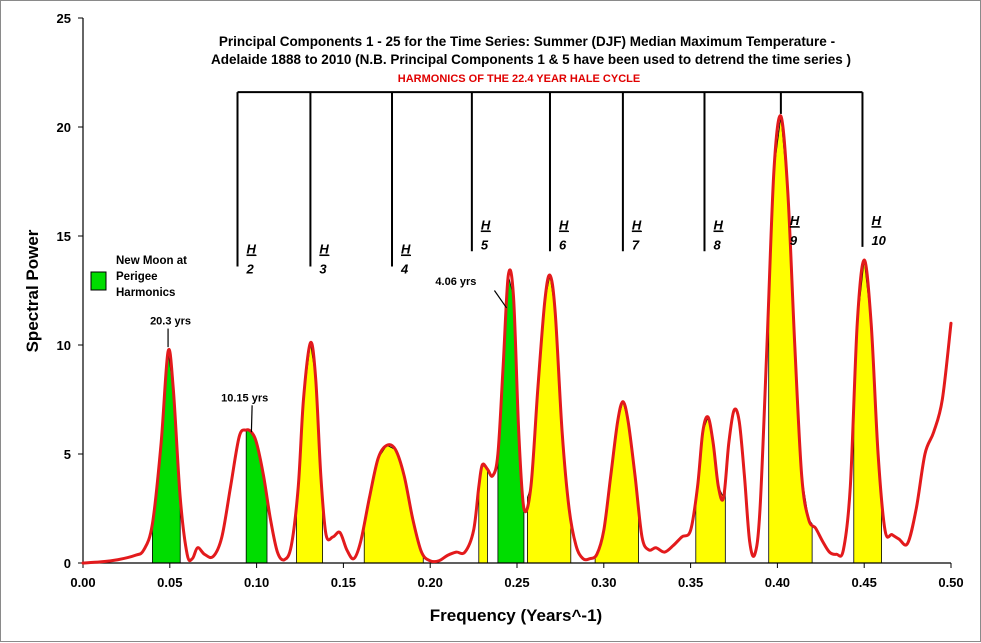 The width and height of the screenshot is (981, 643). Describe the element at coordinates (170, 322) in the screenshot. I see `annotation-20-3-yrs: 20.3 yrs` at that location.